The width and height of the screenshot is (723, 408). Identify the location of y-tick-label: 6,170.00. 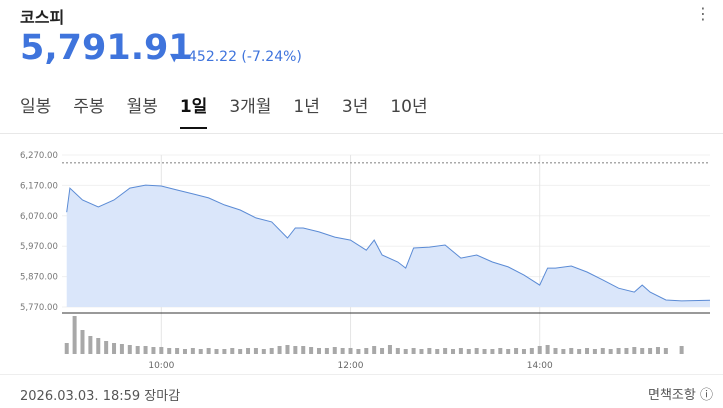
(39, 186).